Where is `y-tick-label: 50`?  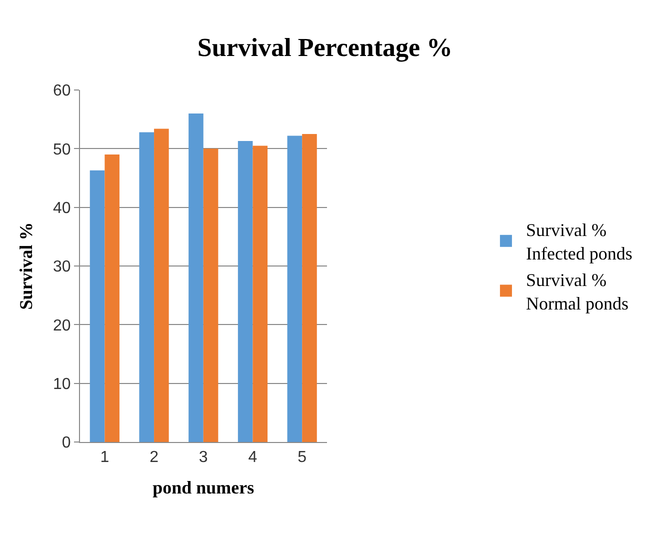
y-tick-label: 50 is located at coordinates (62, 149).